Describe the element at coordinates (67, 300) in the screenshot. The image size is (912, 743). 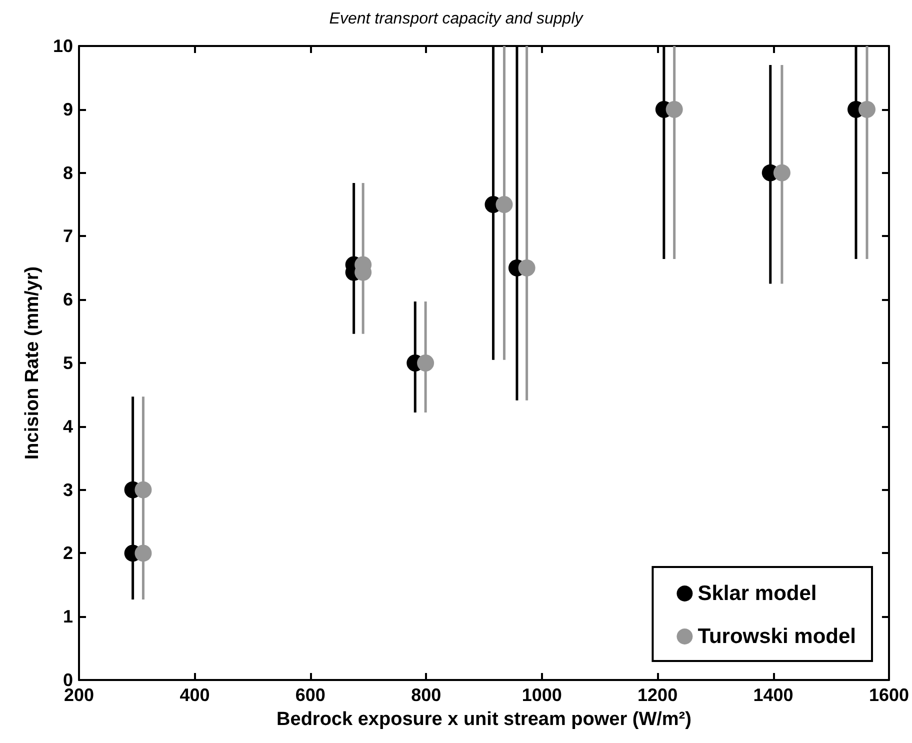
I see `y-tick-label: 6` at that location.